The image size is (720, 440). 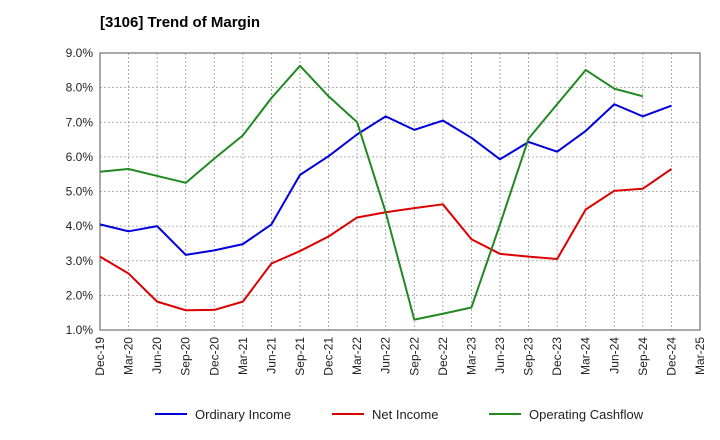 I want to click on x-tick-label: Mar-22, so click(x=357, y=356).